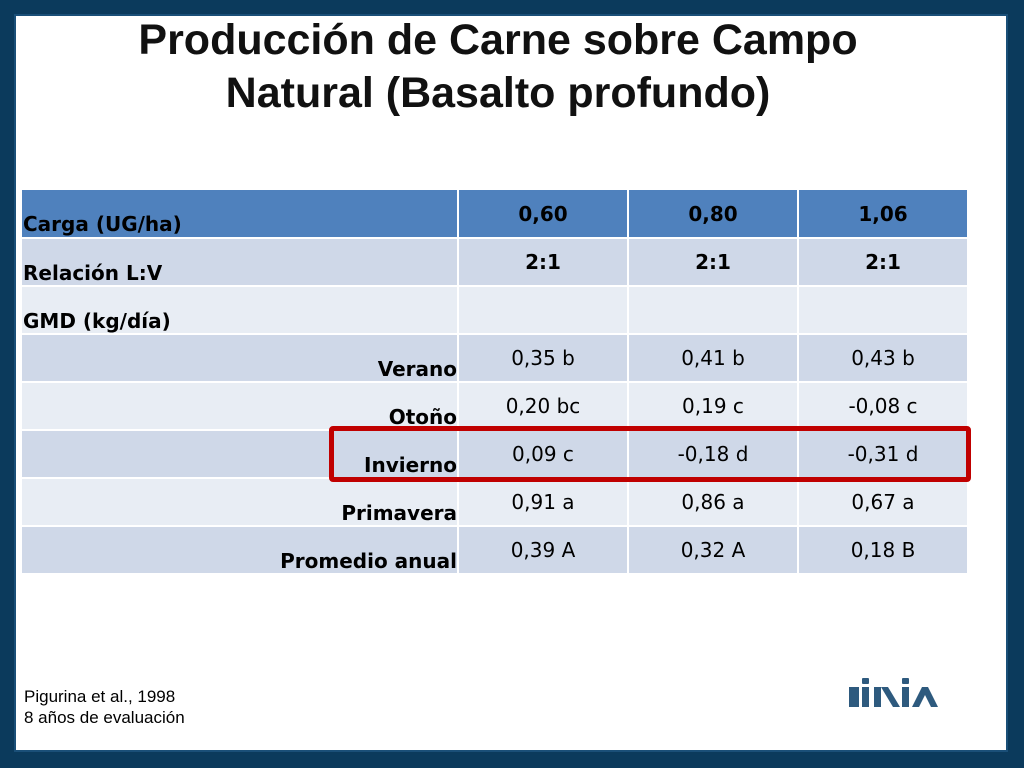 The image size is (1024, 768). I want to click on row-label: Carga (UG/ha), so click(240, 214).